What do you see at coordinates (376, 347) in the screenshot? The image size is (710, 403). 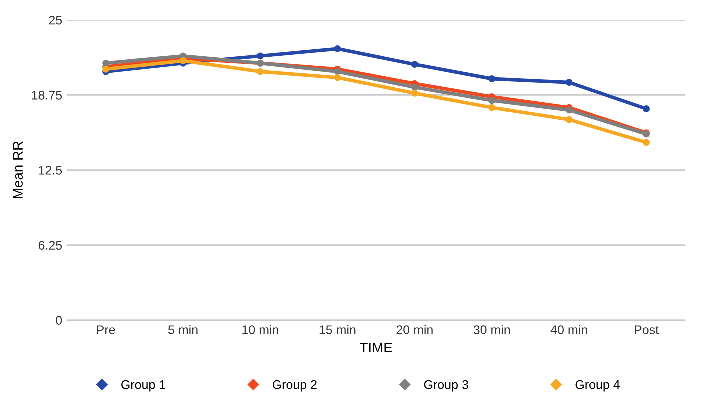 I see `x-axis-title: TIME` at bounding box center [376, 347].